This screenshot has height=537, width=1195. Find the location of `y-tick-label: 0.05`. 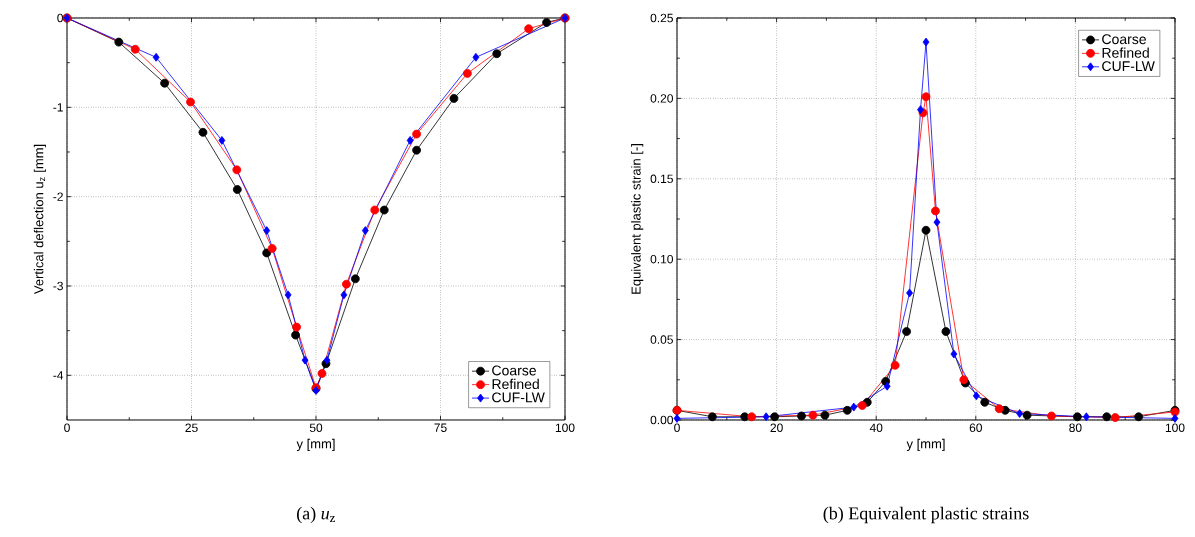

y-tick-label: 0.05 is located at coordinates (661, 339).